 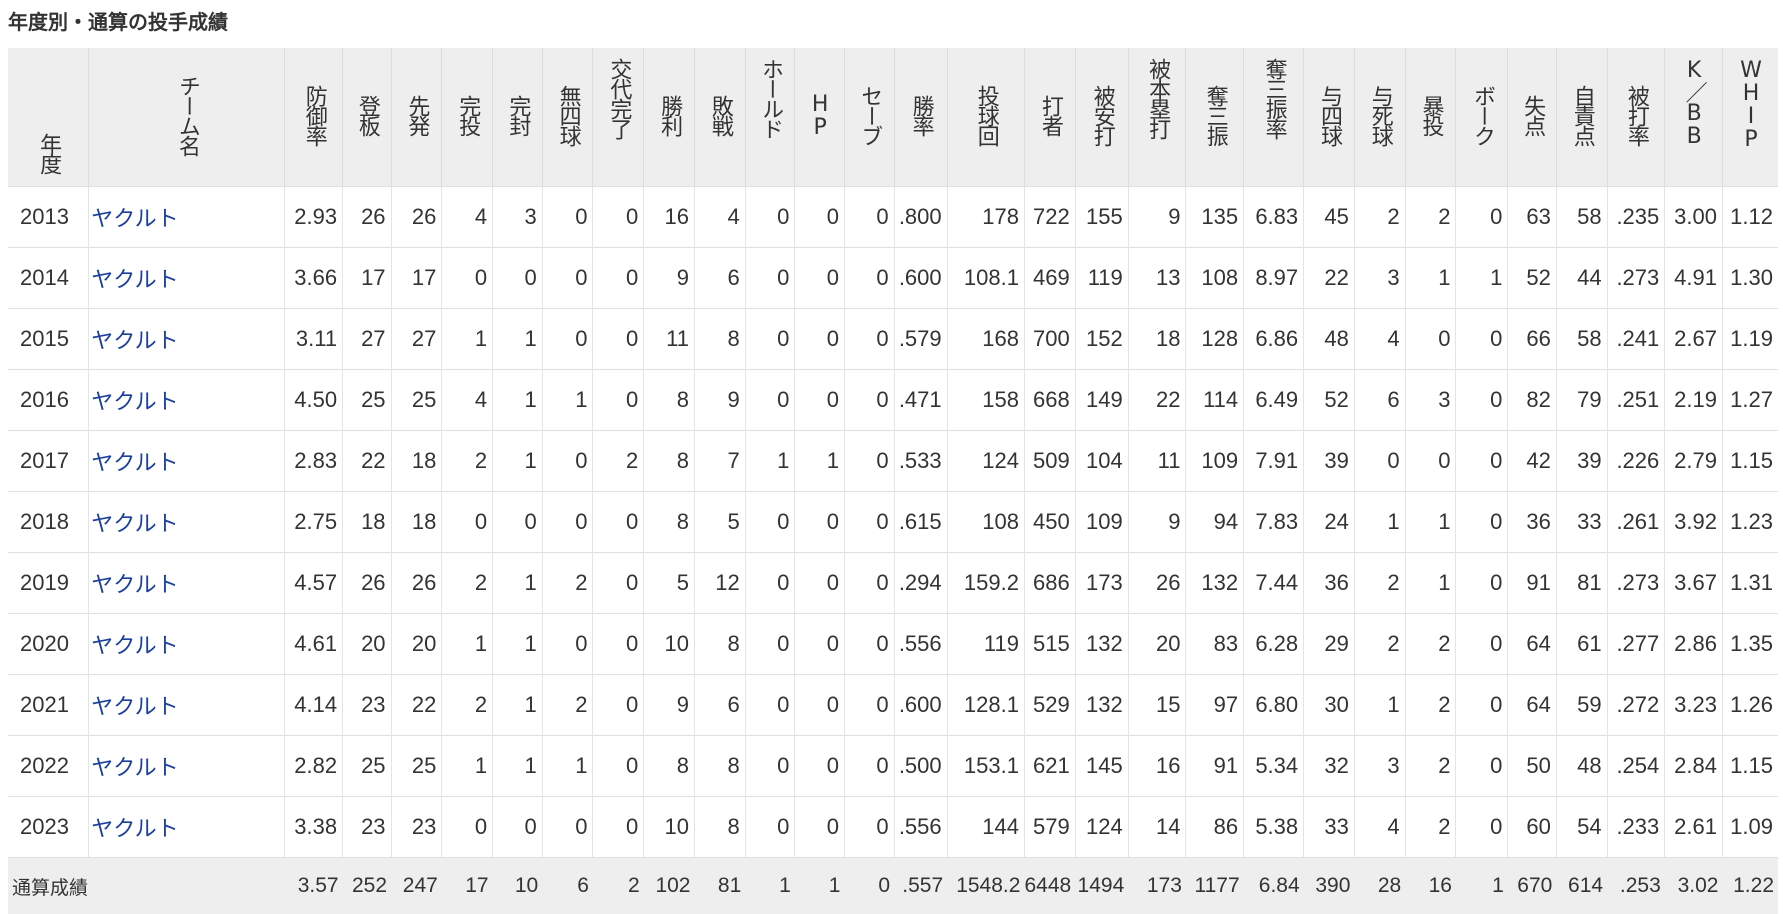 I want to click on stat-cell-batters-faced: 686, so click(x=1049, y=583).